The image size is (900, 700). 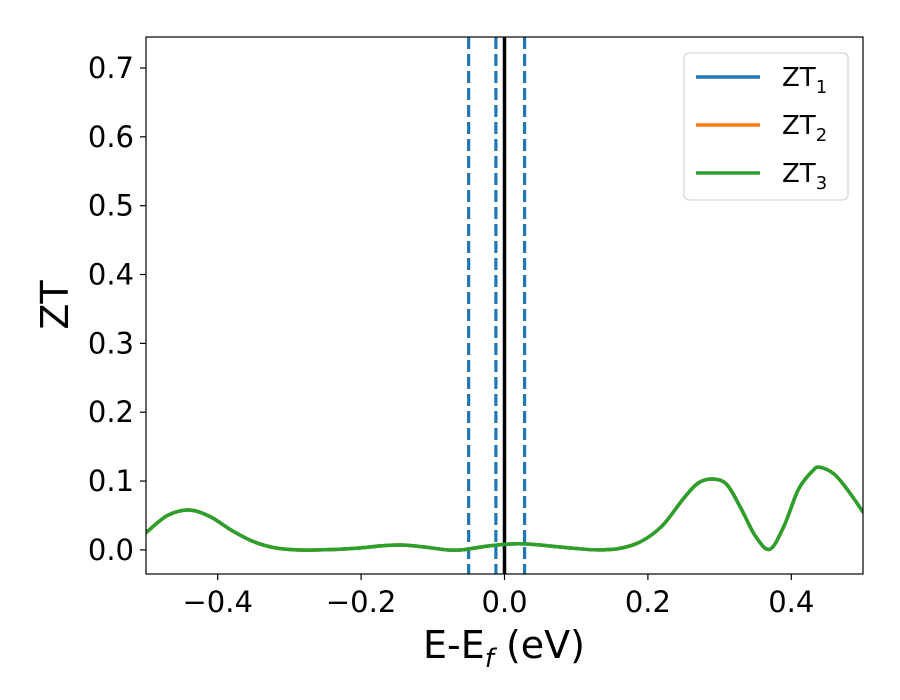 I want to click on x-axis-title-rest: (eV), so click(x=539, y=645).